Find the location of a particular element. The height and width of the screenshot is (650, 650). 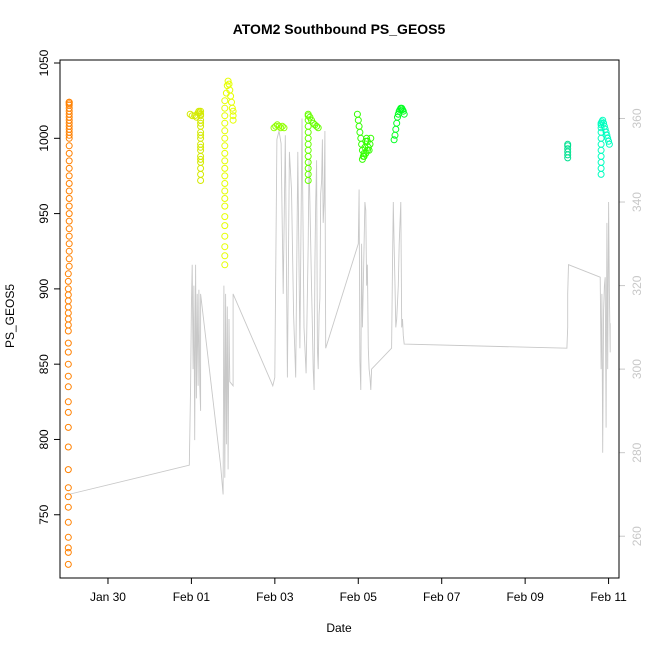

x-axis-label: Date is located at coordinates (339, 628).